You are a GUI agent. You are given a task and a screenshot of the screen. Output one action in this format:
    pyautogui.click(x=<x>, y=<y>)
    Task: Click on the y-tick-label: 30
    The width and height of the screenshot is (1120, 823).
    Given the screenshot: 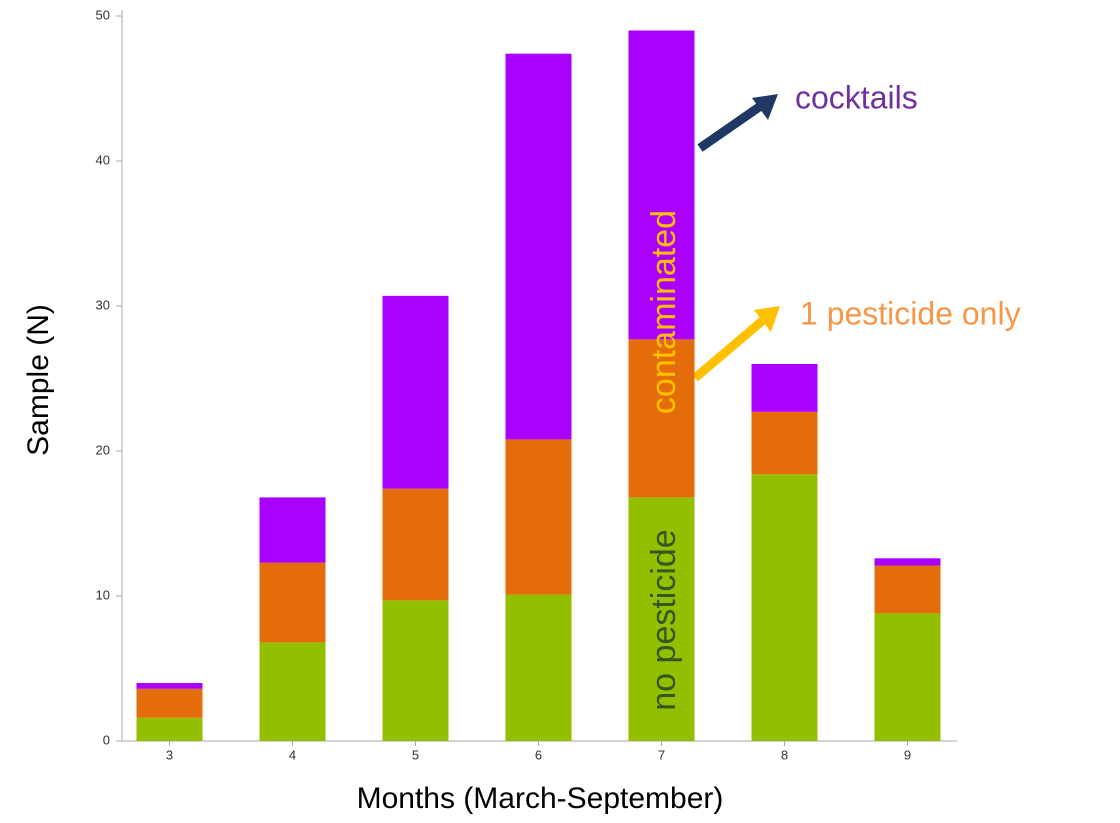 What is the action you would take?
    pyautogui.click(x=103, y=304)
    